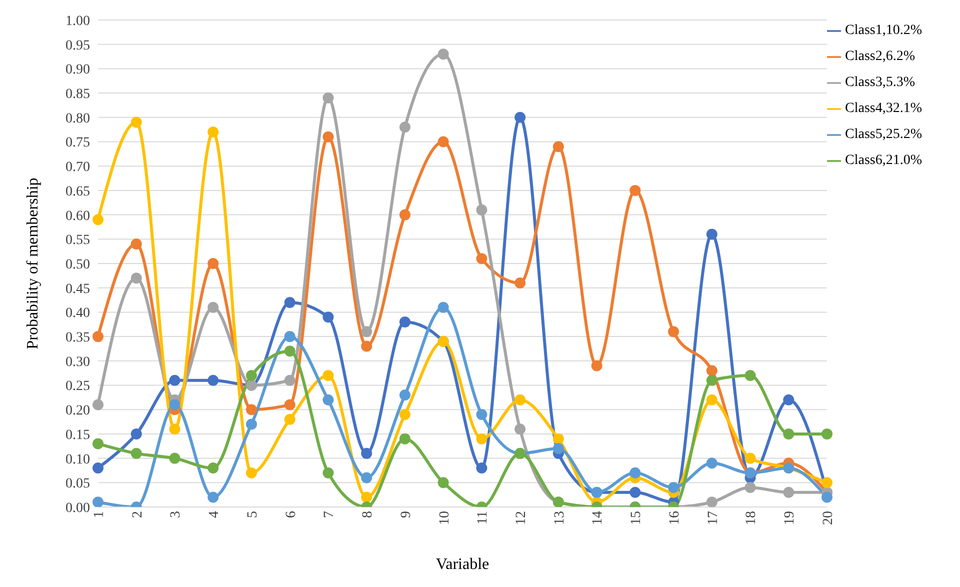 The image size is (960, 587). Describe the element at coordinates (78, 192) in the screenshot. I see `y-tick-label: 0.65` at that location.